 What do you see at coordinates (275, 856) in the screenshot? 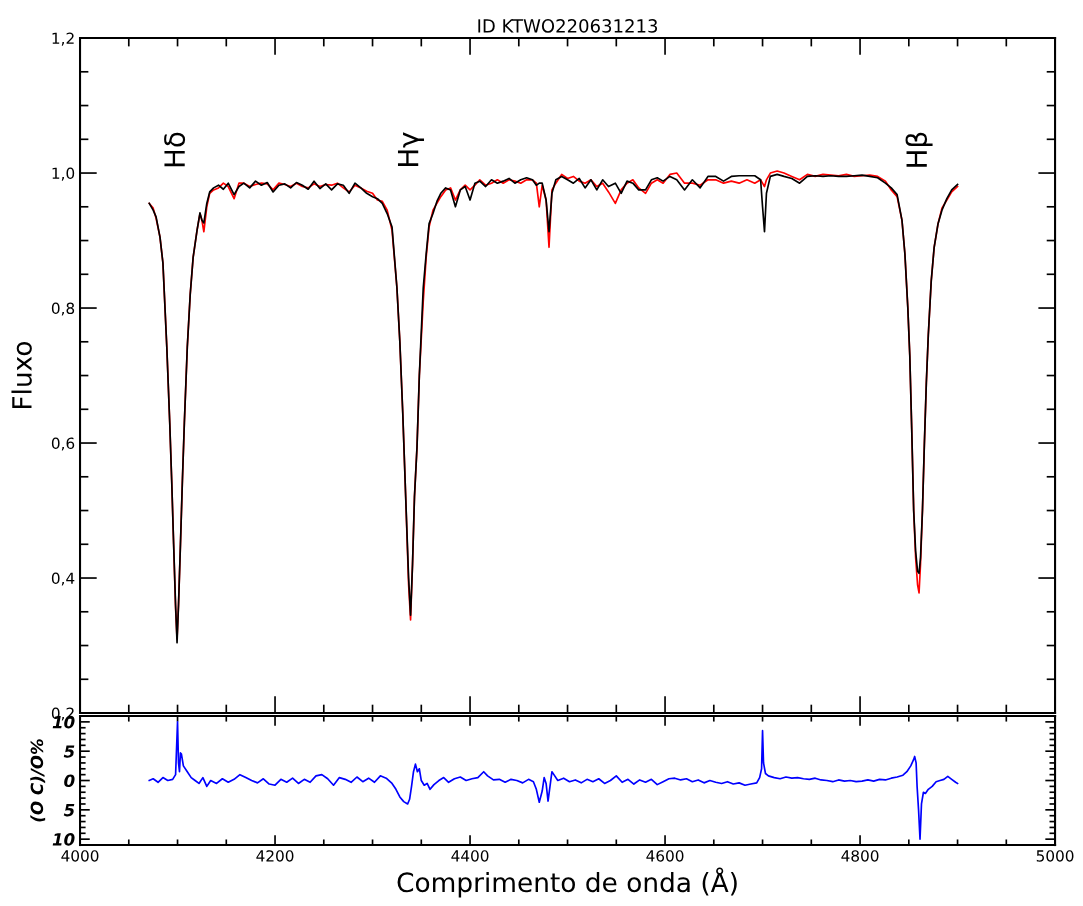
I see `x-tick-label: 4200` at bounding box center [275, 856].